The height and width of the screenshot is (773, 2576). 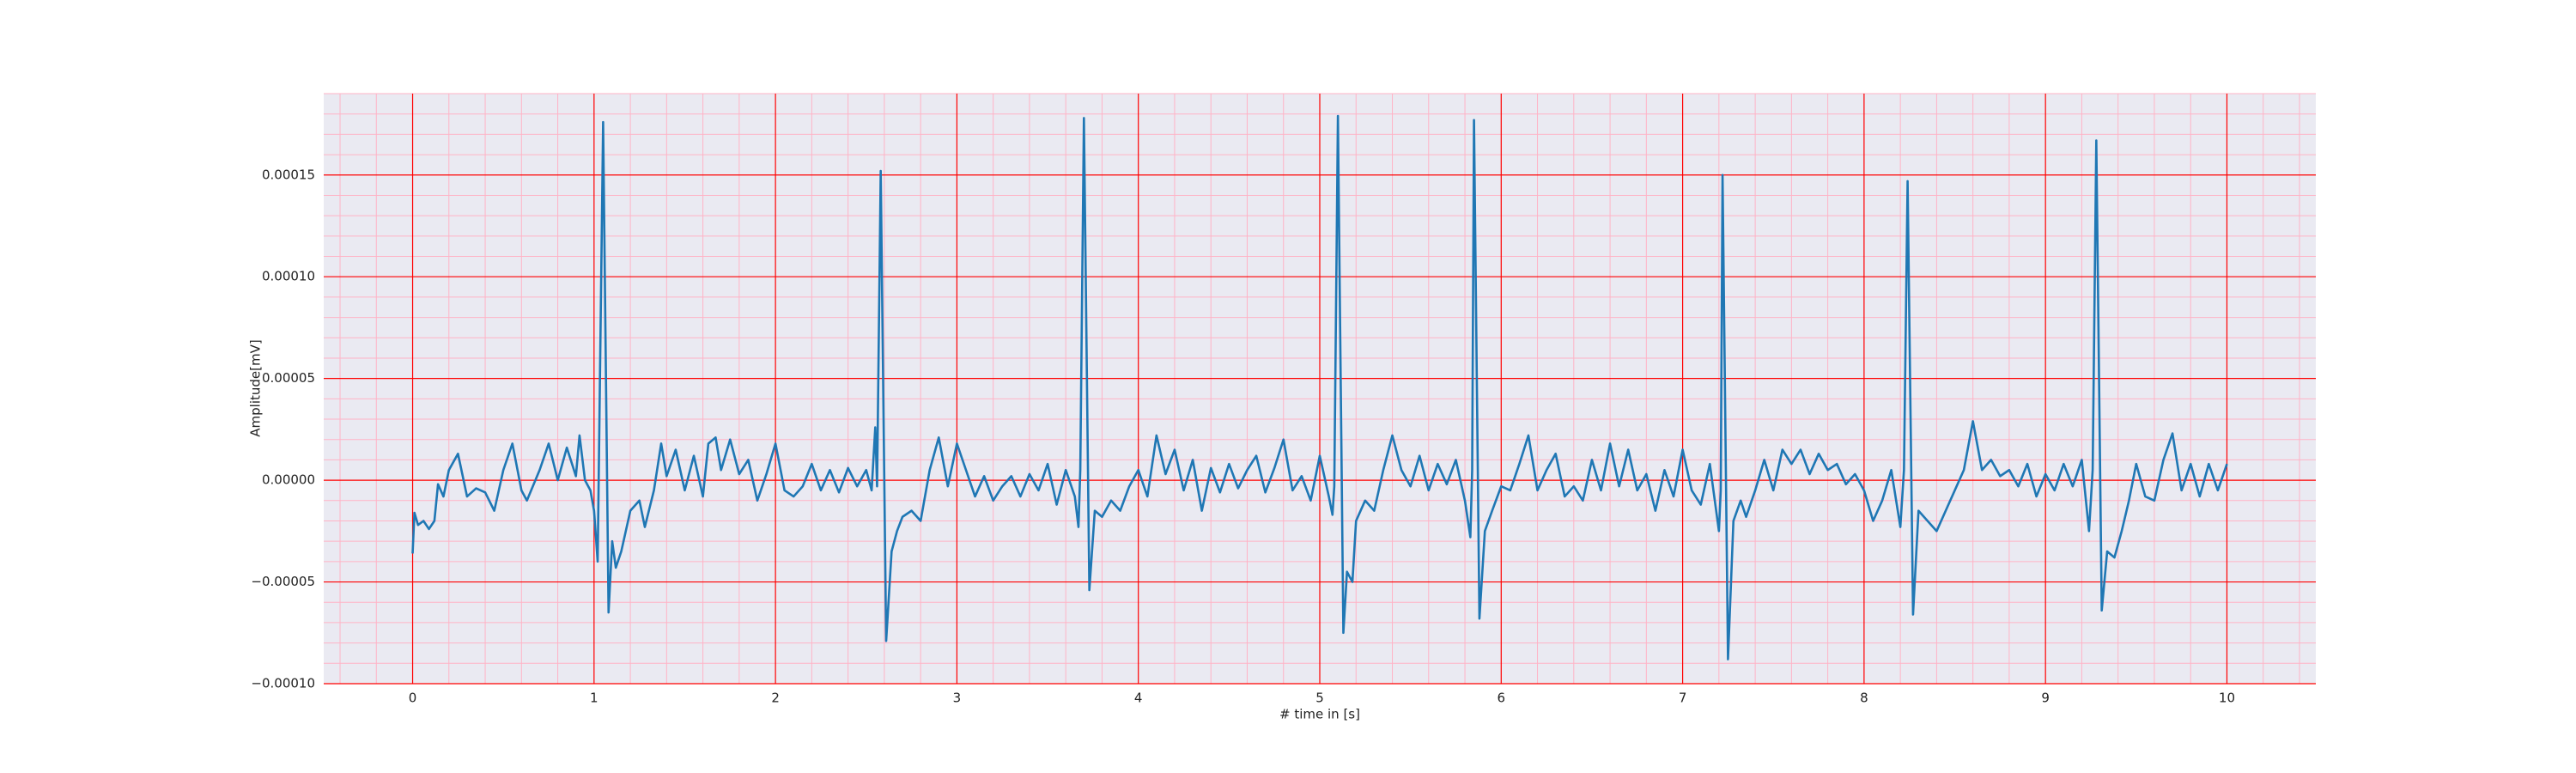 I want to click on x-tick-label: 3, so click(x=958, y=698).